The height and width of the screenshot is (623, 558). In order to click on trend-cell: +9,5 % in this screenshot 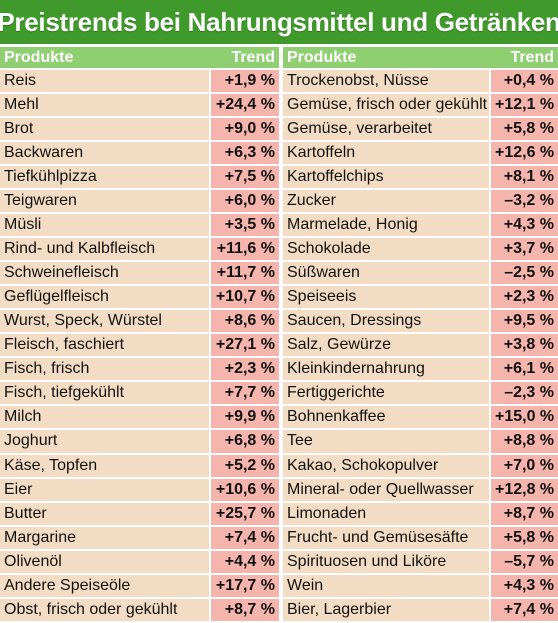, I will do `click(523, 321)`.